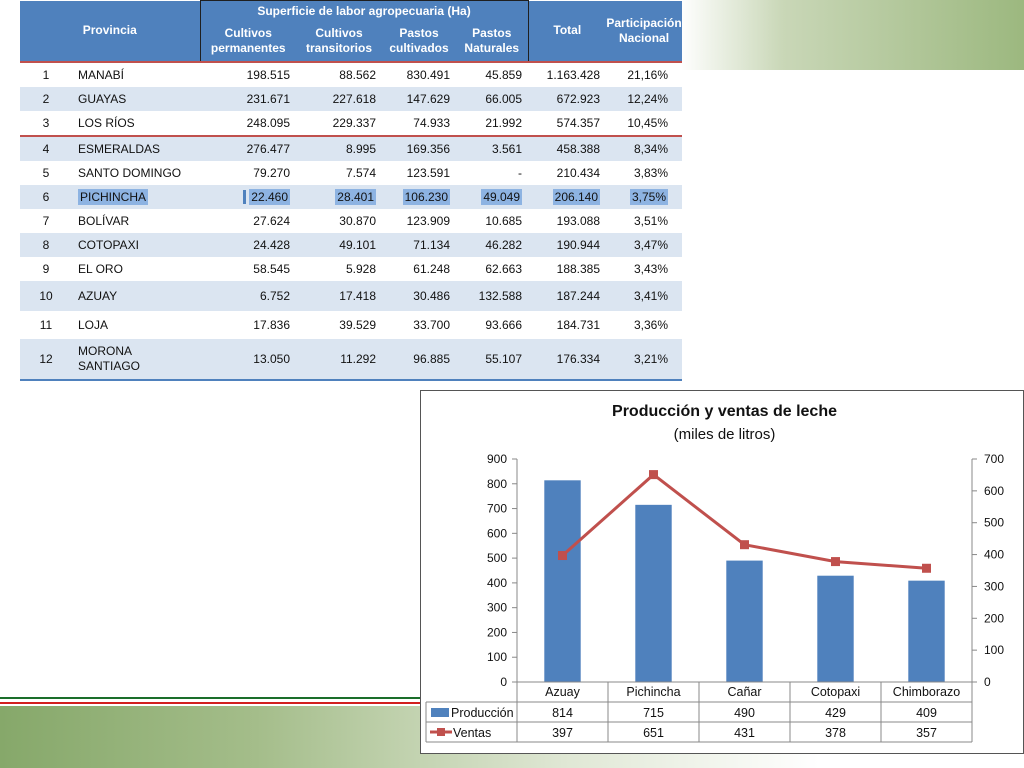  I want to click on cell-pastos-naturales: 45.859, so click(492, 74).